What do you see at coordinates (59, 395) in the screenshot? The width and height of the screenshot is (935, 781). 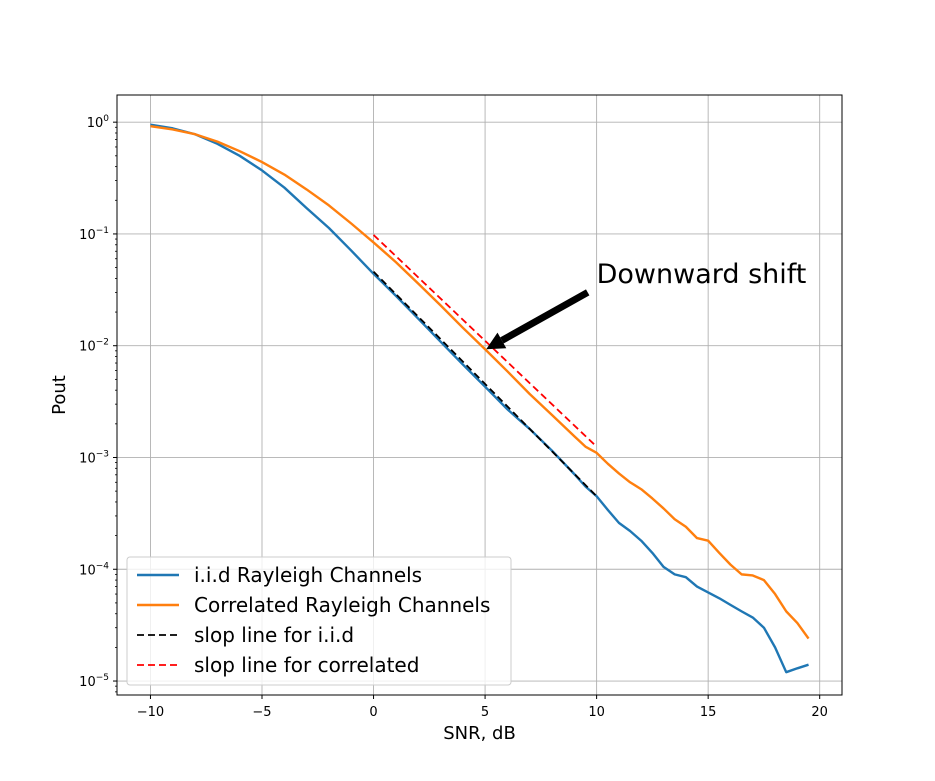 I see `y-axis-label: Pout` at bounding box center [59, 395].